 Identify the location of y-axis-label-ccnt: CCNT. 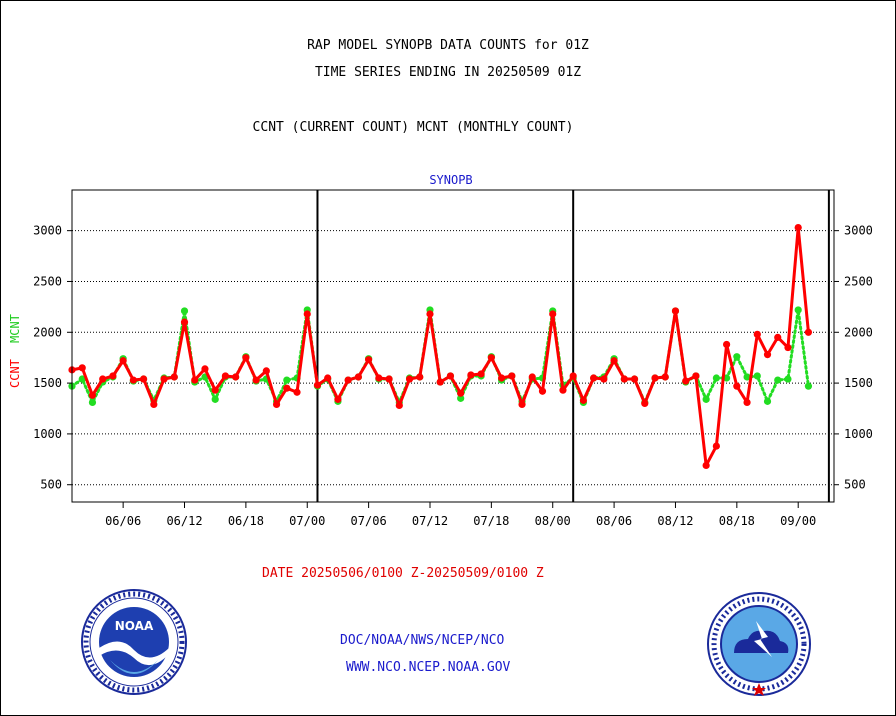
(15, 373).